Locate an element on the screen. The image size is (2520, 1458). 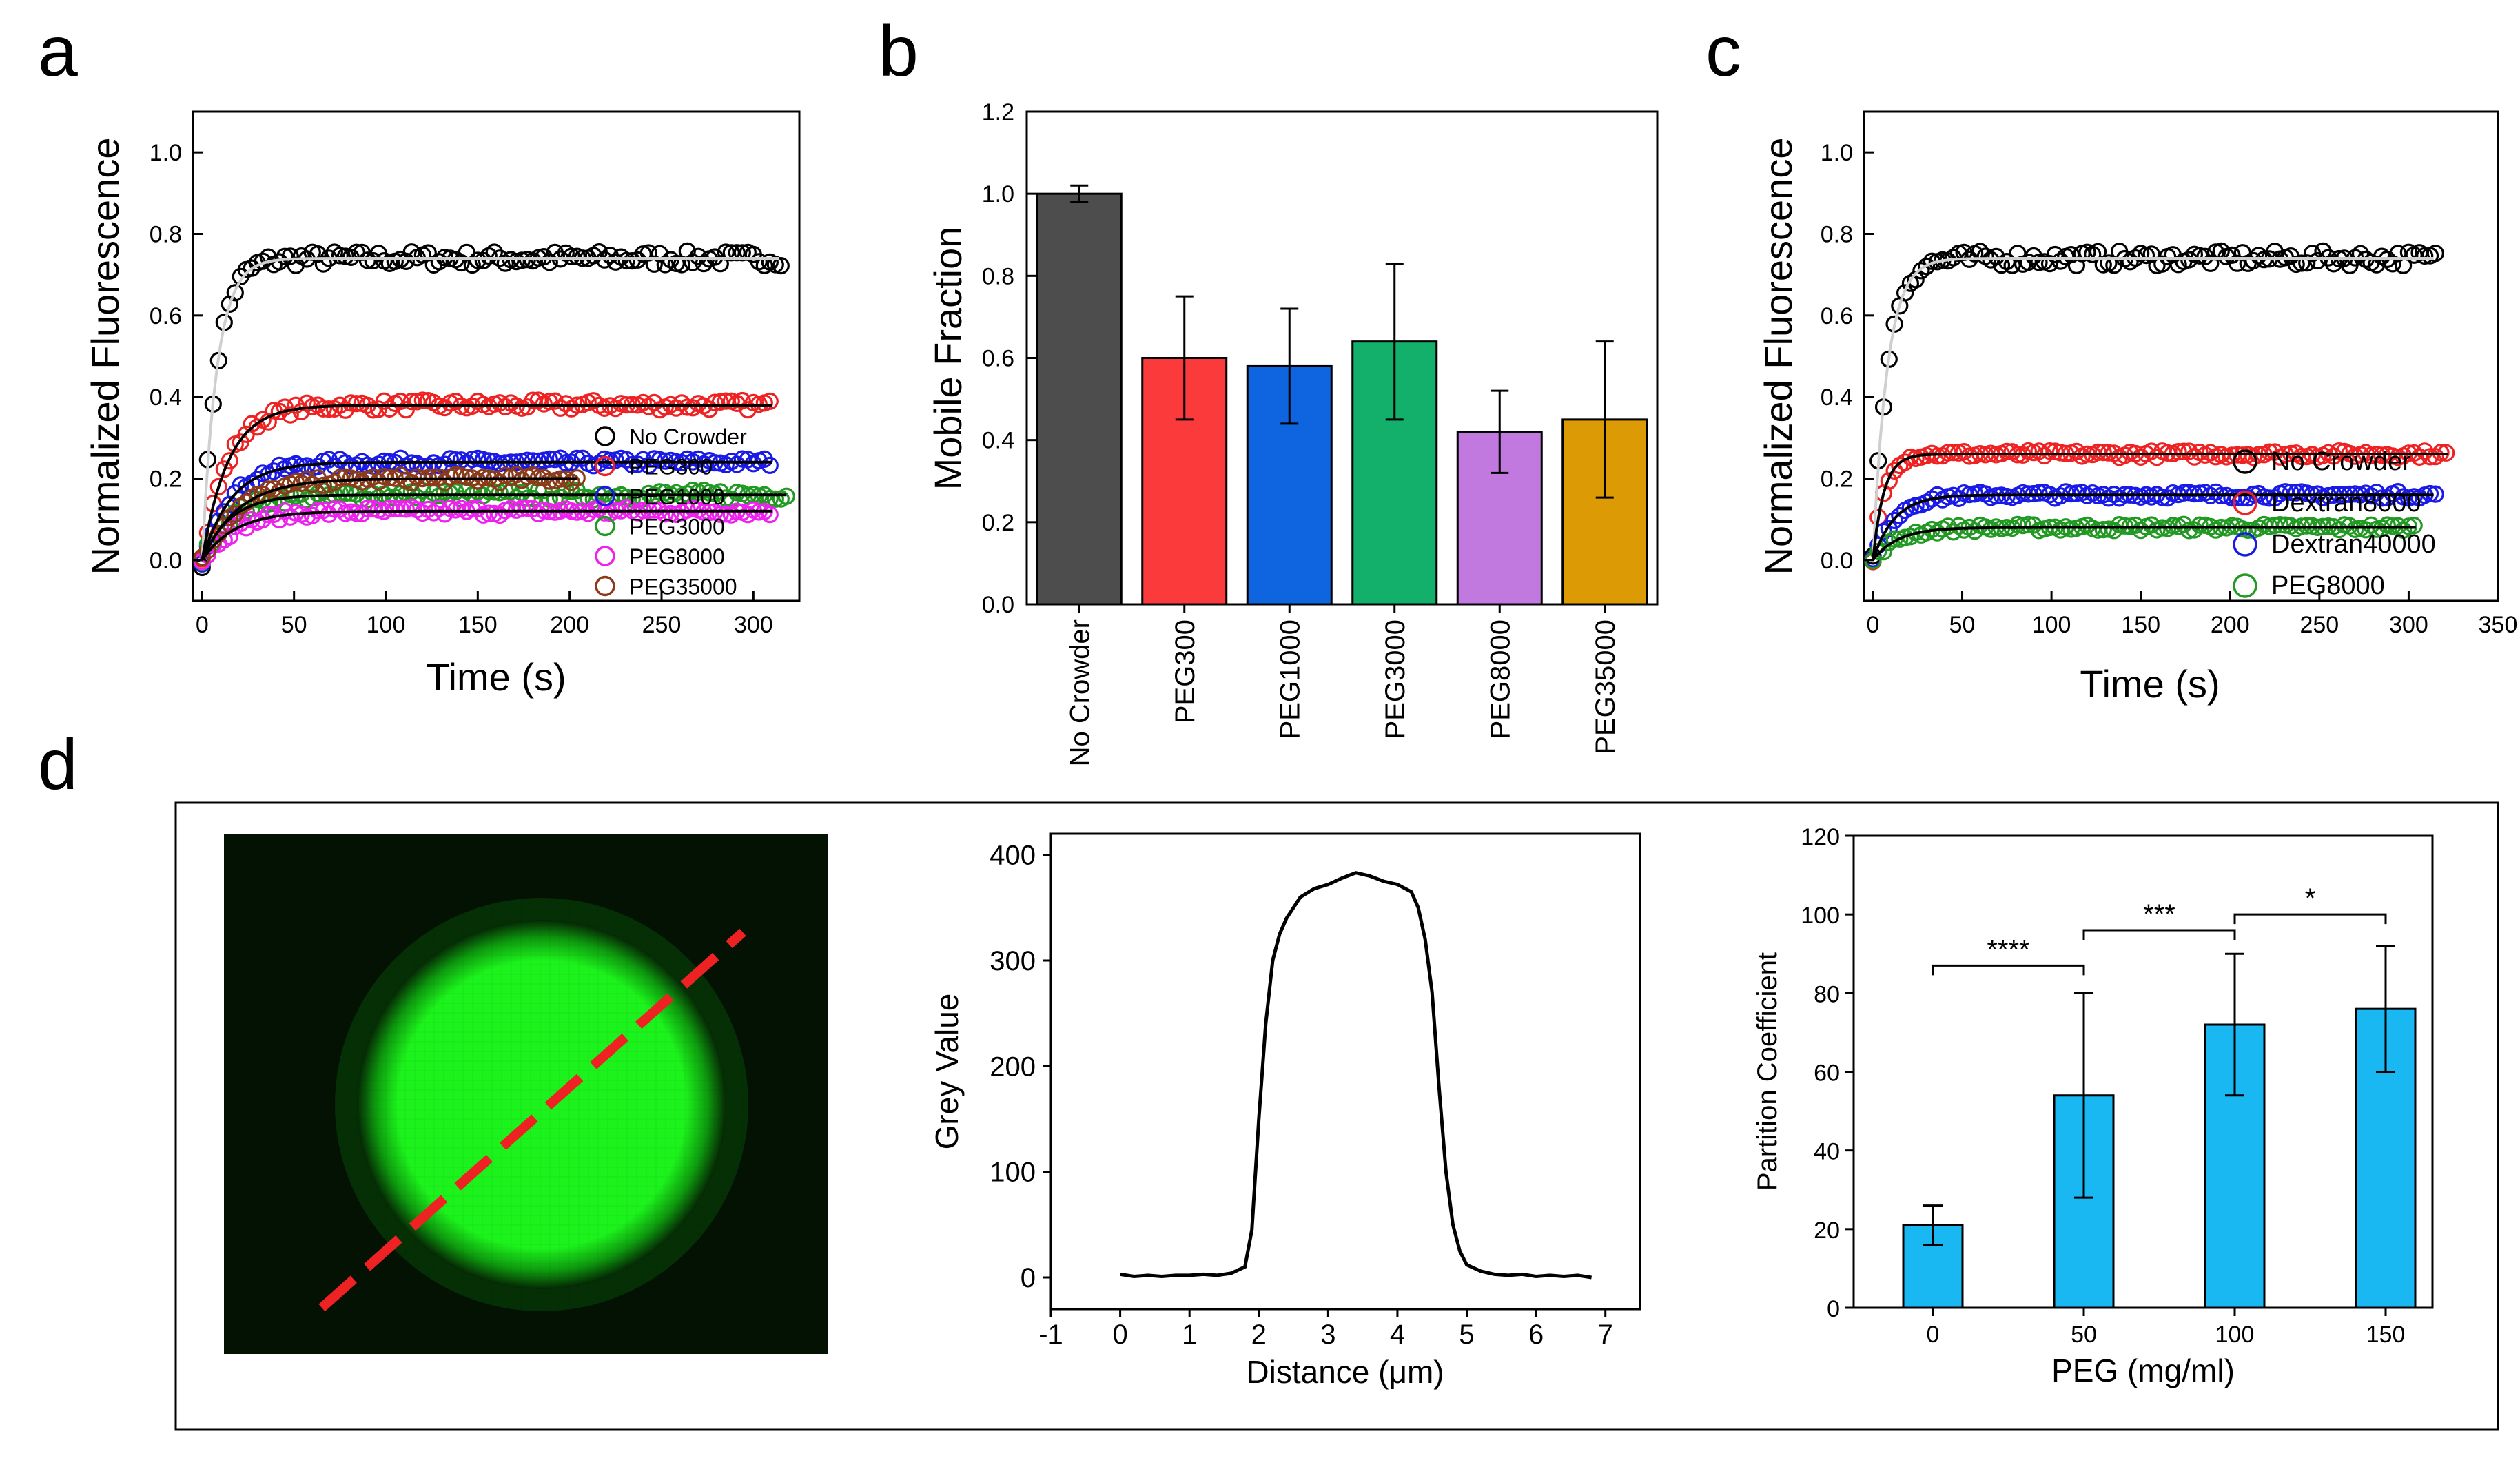
y-tick-label: 0.0 is located at coordinates (166, 561).